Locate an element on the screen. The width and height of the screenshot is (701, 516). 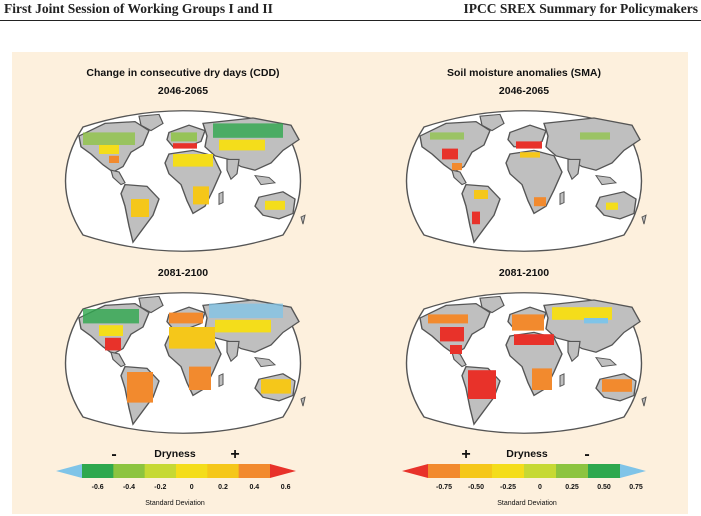
sma-tick-label: 0.25 is located at coordinates (572, 487).